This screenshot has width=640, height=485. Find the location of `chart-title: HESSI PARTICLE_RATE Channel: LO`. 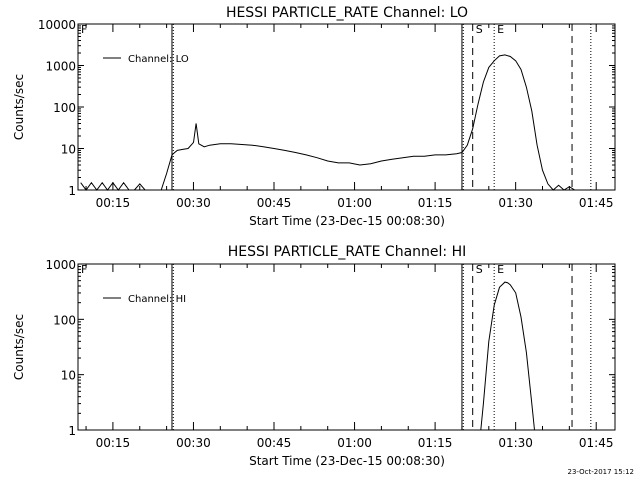

chart-title: HESSI PARTICLE_RATE Channel: LO is located at coordinates (347, 13).